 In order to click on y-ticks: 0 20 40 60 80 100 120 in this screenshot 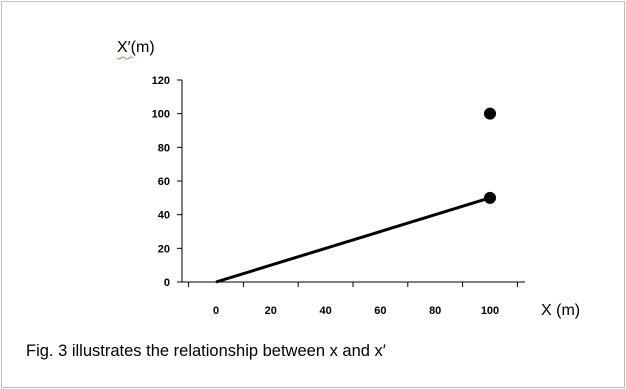, I will do `click(167, 182)`.